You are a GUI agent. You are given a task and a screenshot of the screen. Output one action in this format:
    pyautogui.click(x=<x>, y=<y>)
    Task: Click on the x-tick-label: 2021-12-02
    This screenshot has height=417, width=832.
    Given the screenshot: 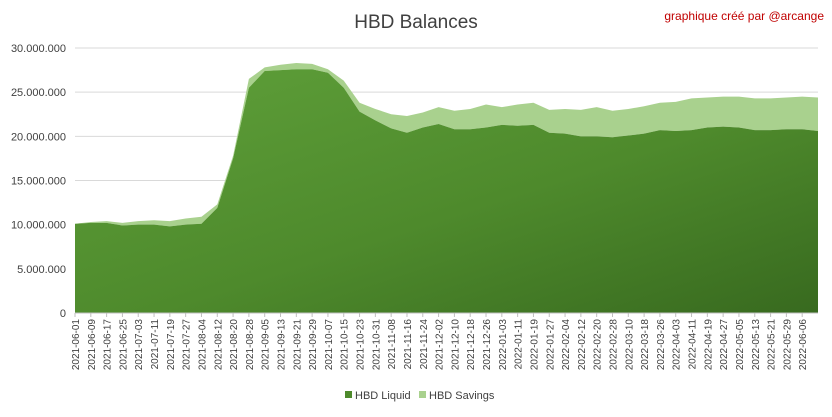 What is the action you would take?
    pyautogui.click(x=440, y=345)
    